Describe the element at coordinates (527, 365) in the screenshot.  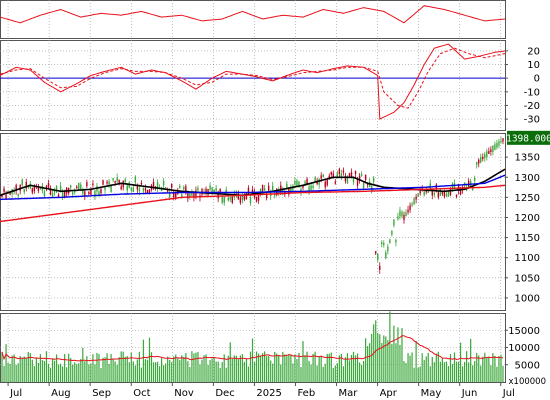
I see `volume-tick-label: 5000` at that location.